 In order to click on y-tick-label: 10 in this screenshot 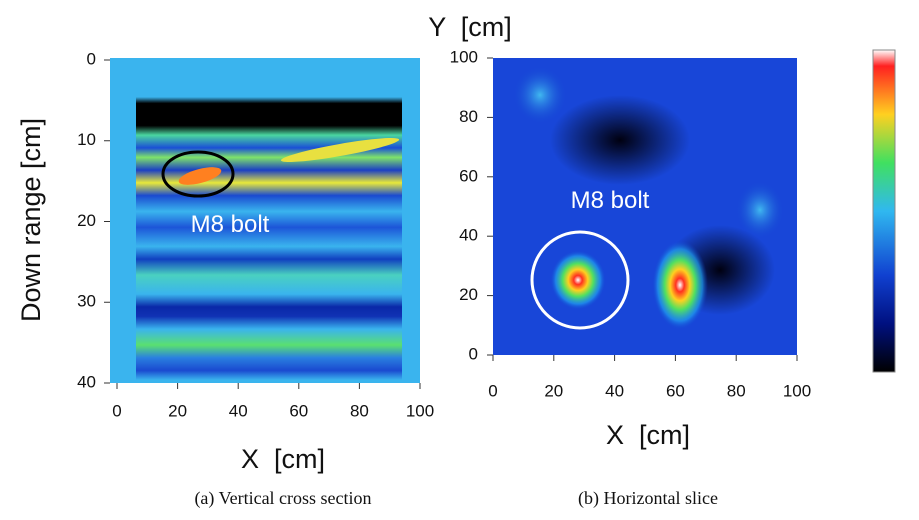, I will do `click(86, 139)`.